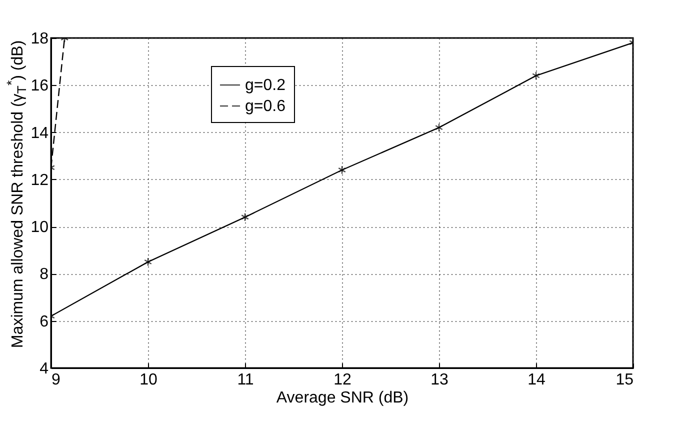  I want to click on y-tick-label: 16, so click(39, 86).